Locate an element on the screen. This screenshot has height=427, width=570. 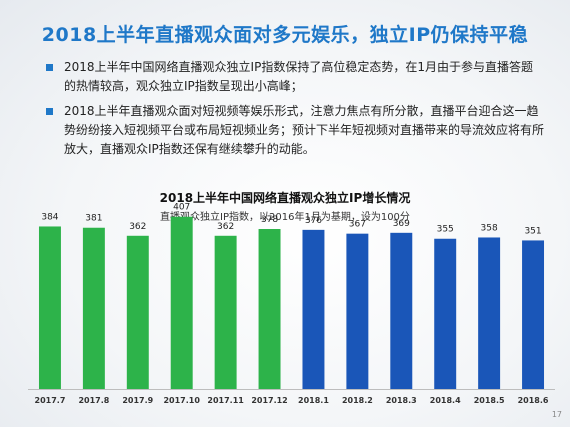
category-label: 2018.2 is located at coordinates (357, 400).